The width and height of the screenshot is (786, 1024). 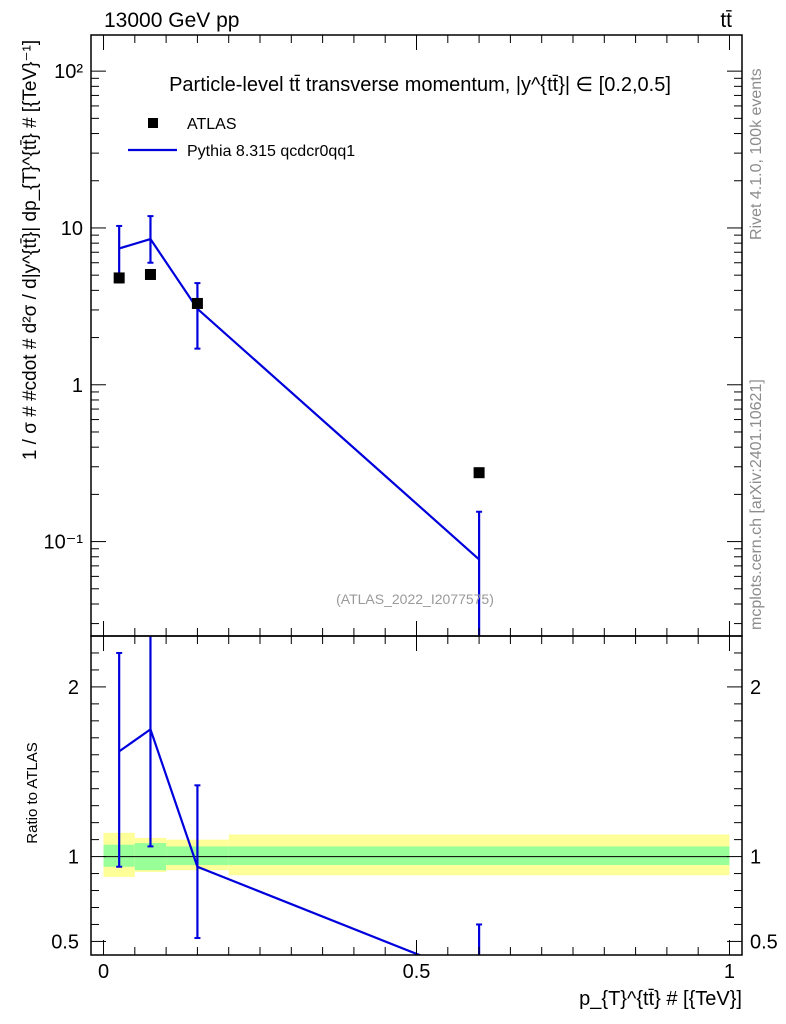 I want to click on header-right-label: tt̄, so click(x=726, y=20).